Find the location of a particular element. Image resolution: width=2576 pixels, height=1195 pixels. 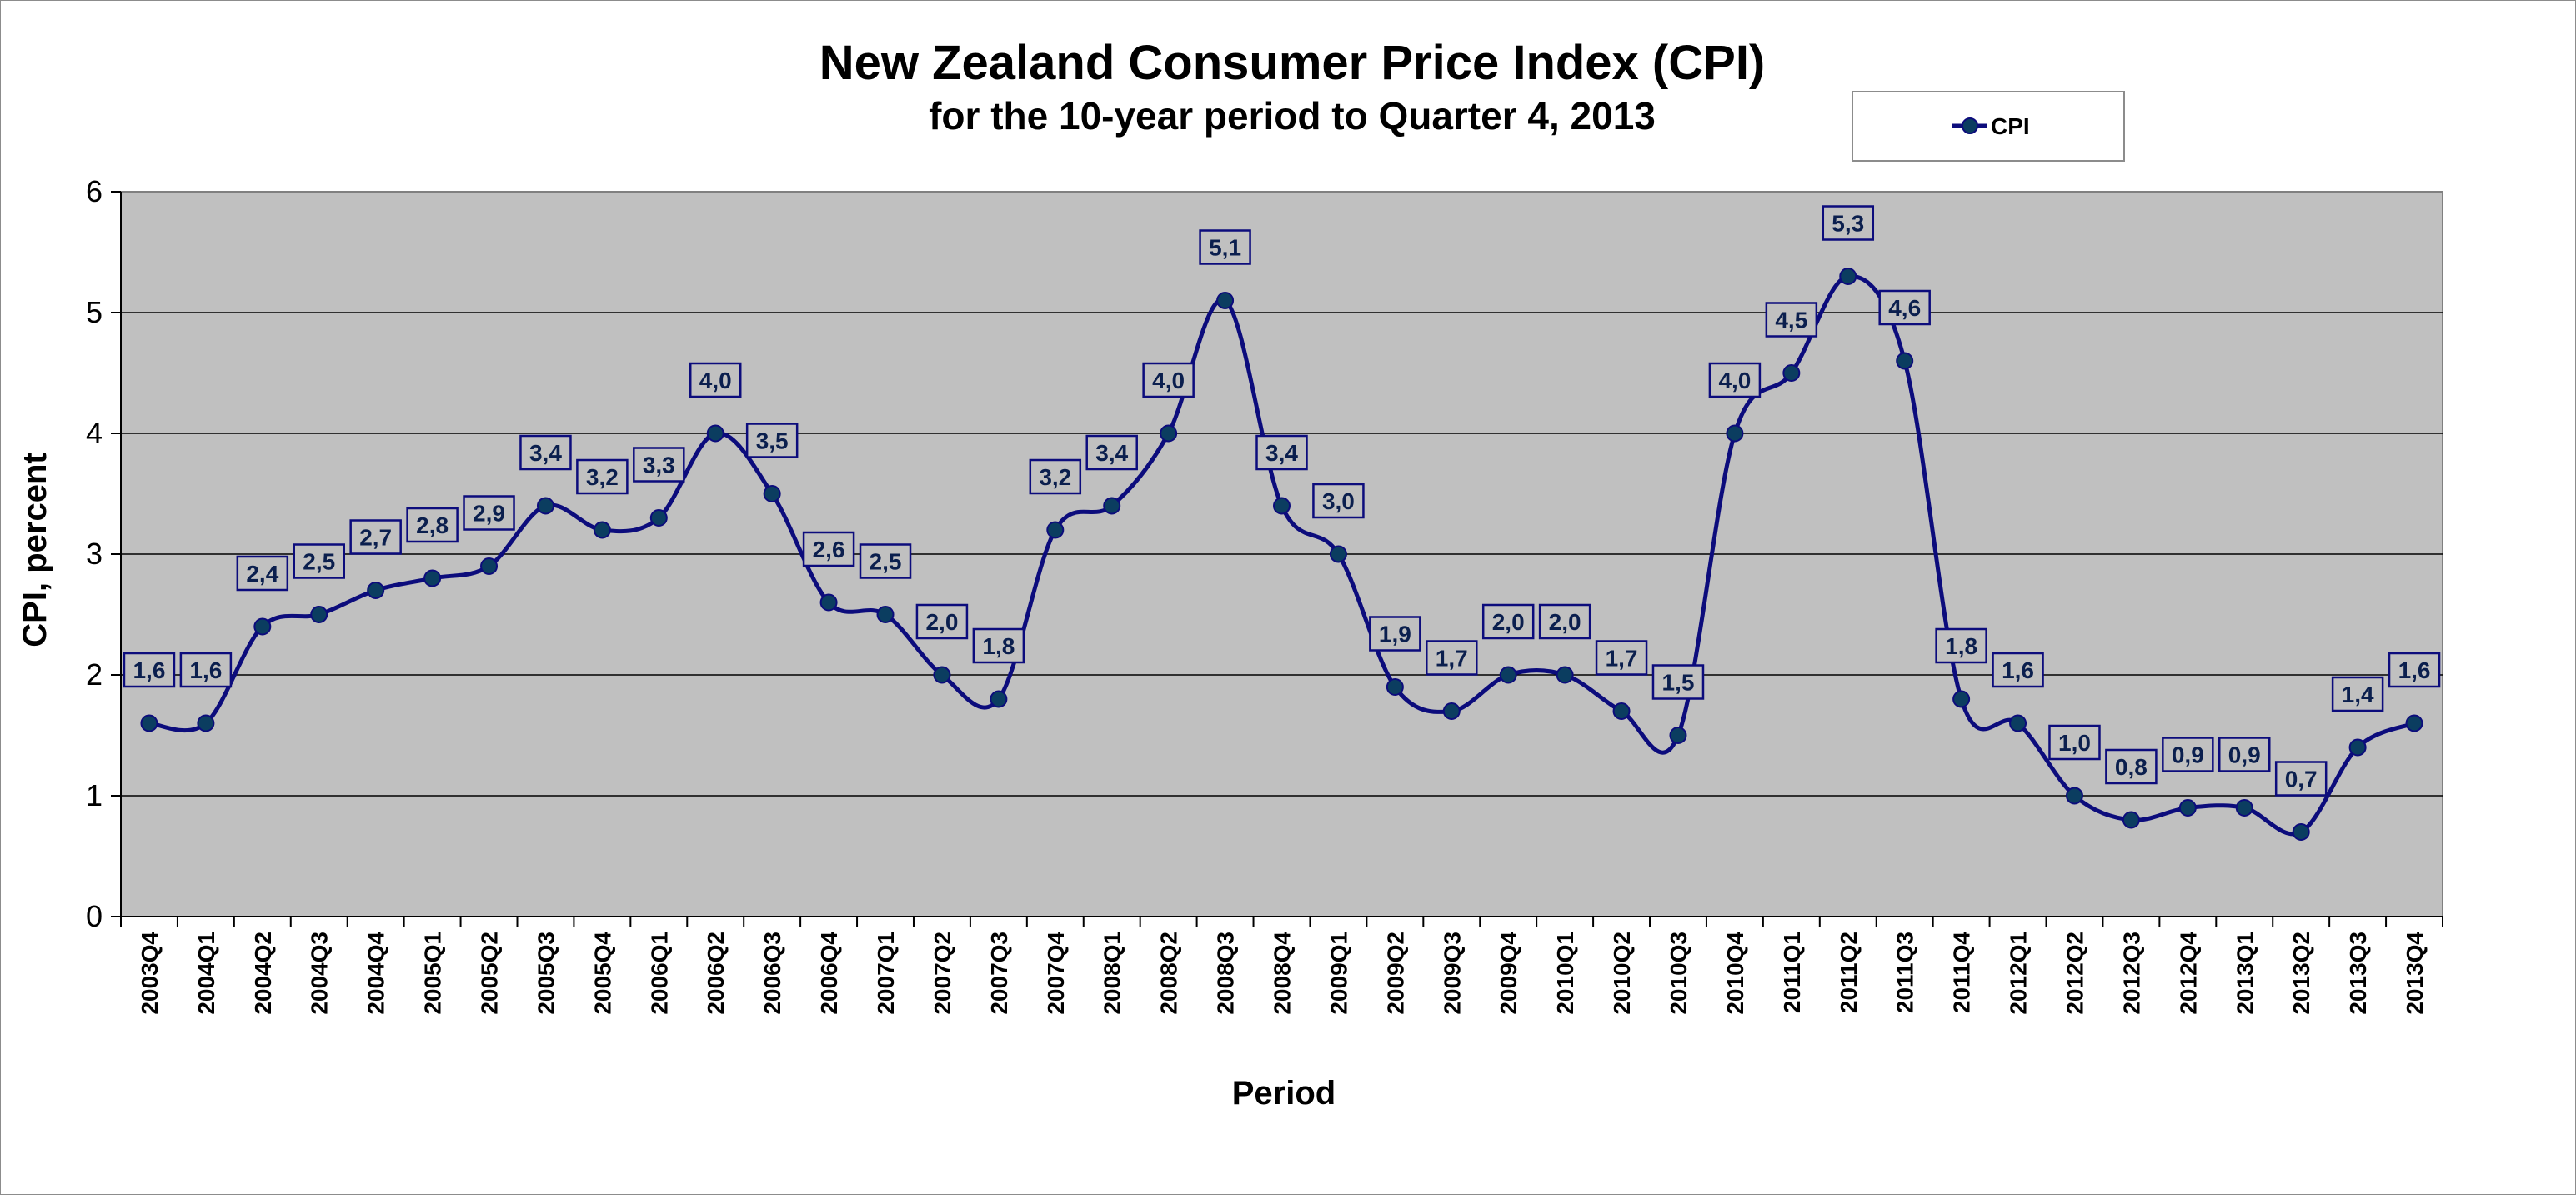

x-tick-label: 2013Q2 is located at coordinates (2301, 974).